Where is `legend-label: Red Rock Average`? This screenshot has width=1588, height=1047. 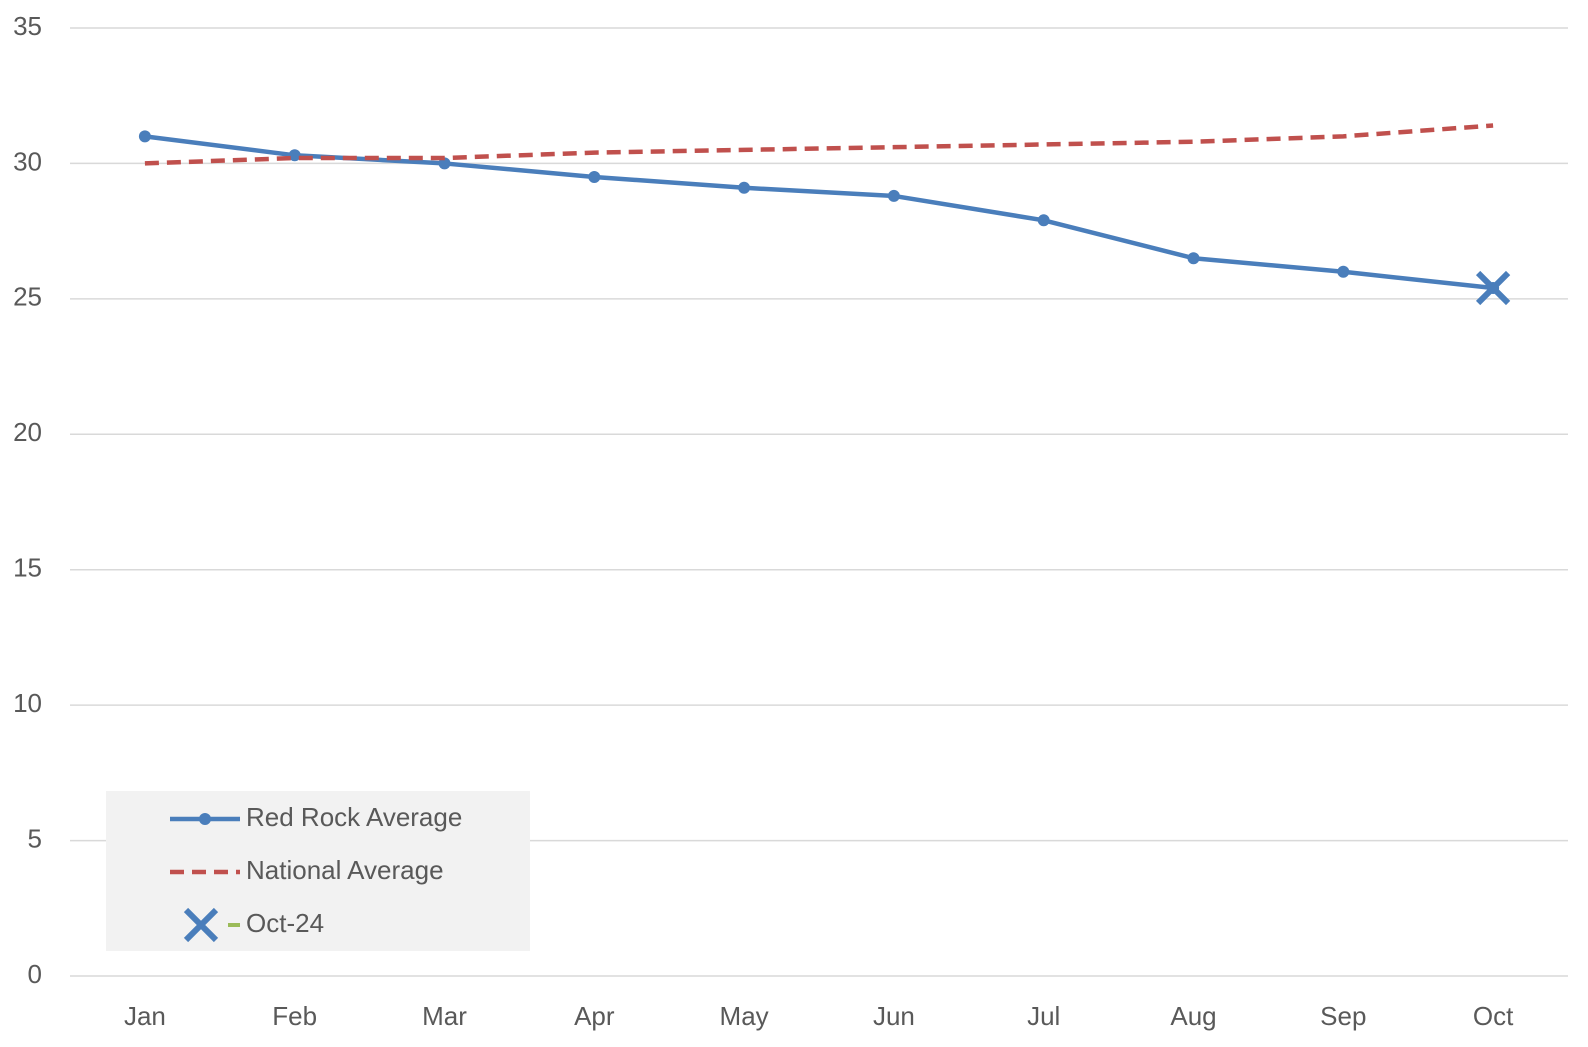
legend-label: Red Rock Average is located at coordinates (354, 817).